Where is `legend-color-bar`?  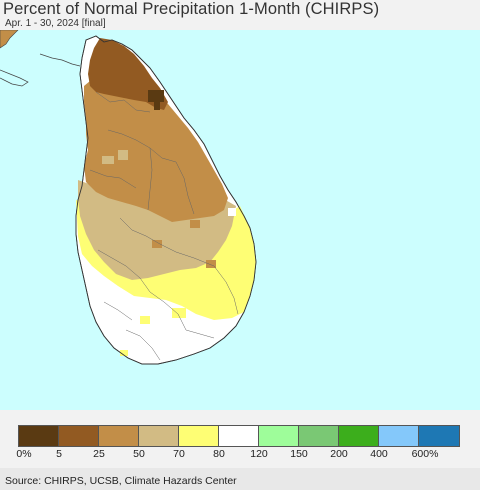
legend-color-bar is located at coordinates (239, 436).